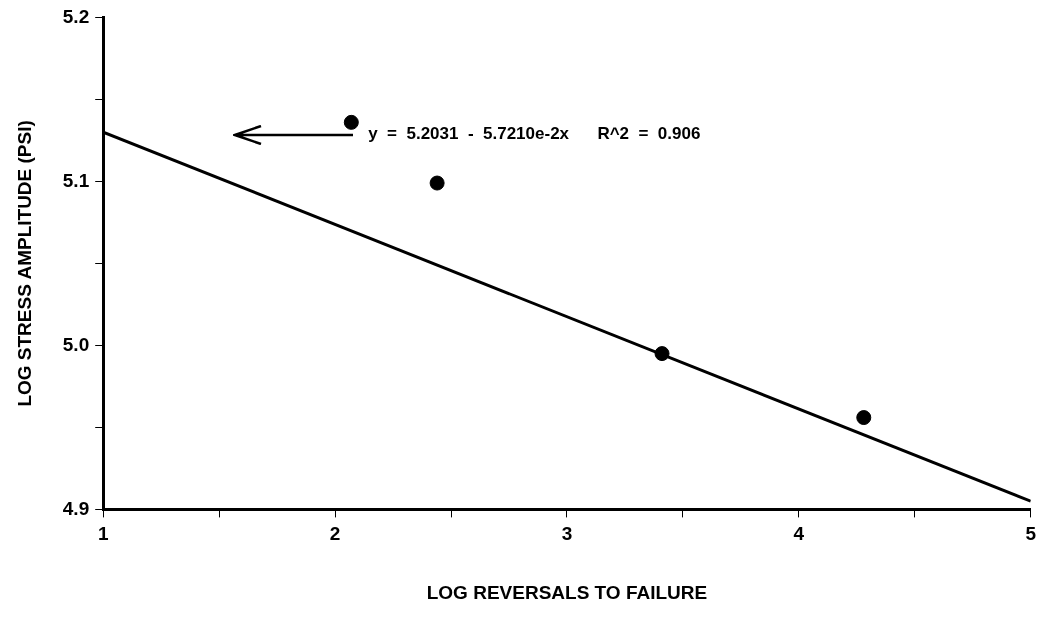  I want to click on x-tick-label: 3, so click(567, 534).